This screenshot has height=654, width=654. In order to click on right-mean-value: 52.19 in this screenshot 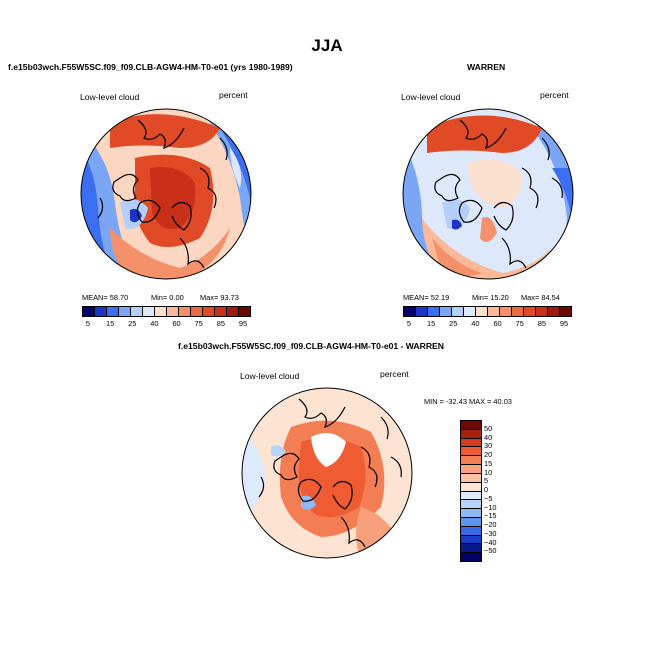, I will do `click(440, 297)`.